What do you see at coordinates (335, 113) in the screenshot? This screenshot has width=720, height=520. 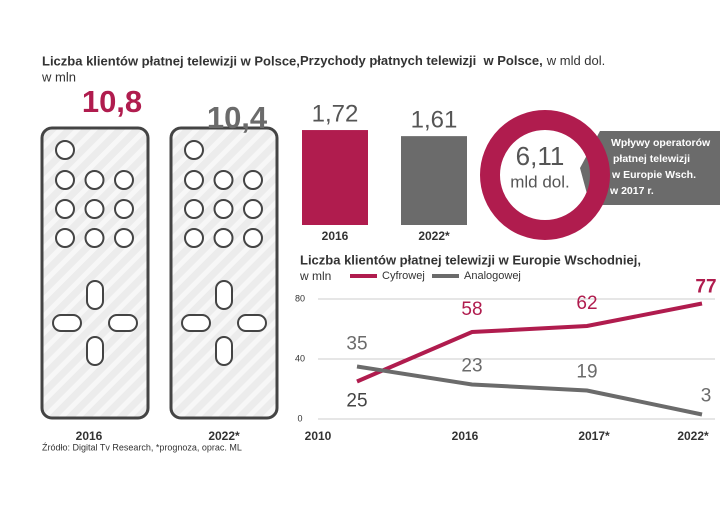 I see `value-label: 1,72` at bounding box center [335, 113].